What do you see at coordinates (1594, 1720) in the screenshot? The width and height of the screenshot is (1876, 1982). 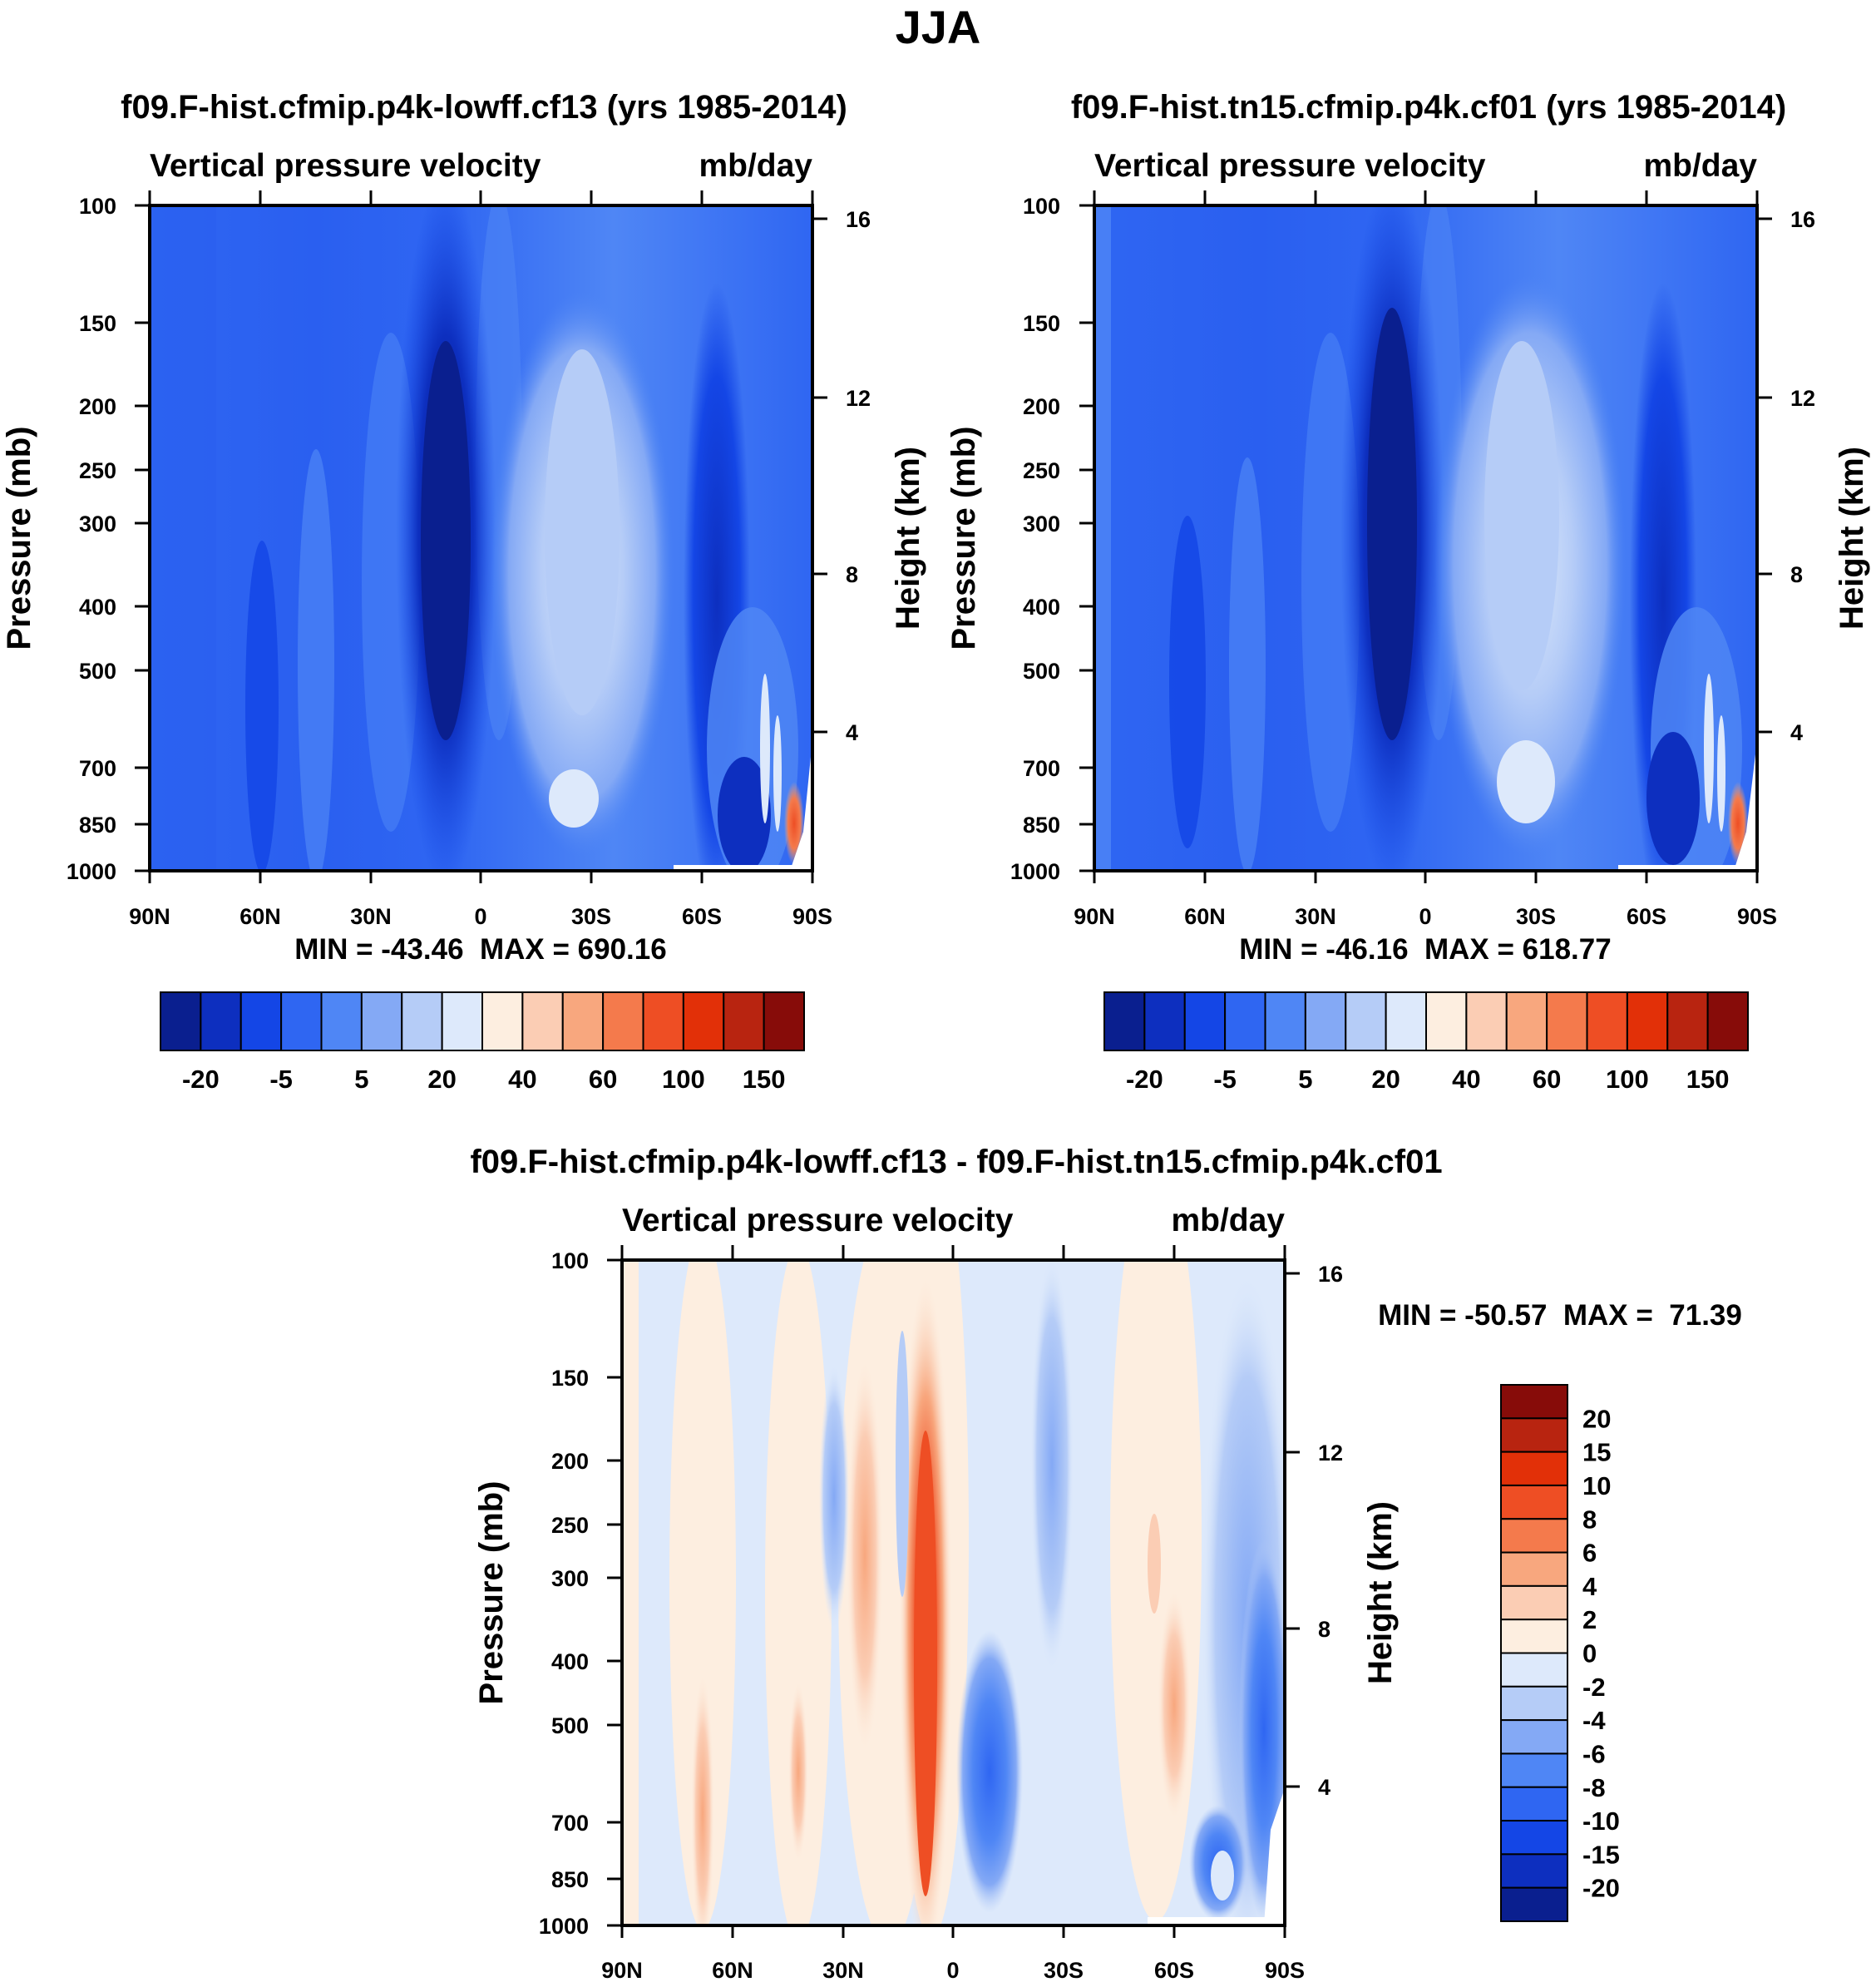 I see `colorbar-label: -4` at bounding box center [1594, 1720].